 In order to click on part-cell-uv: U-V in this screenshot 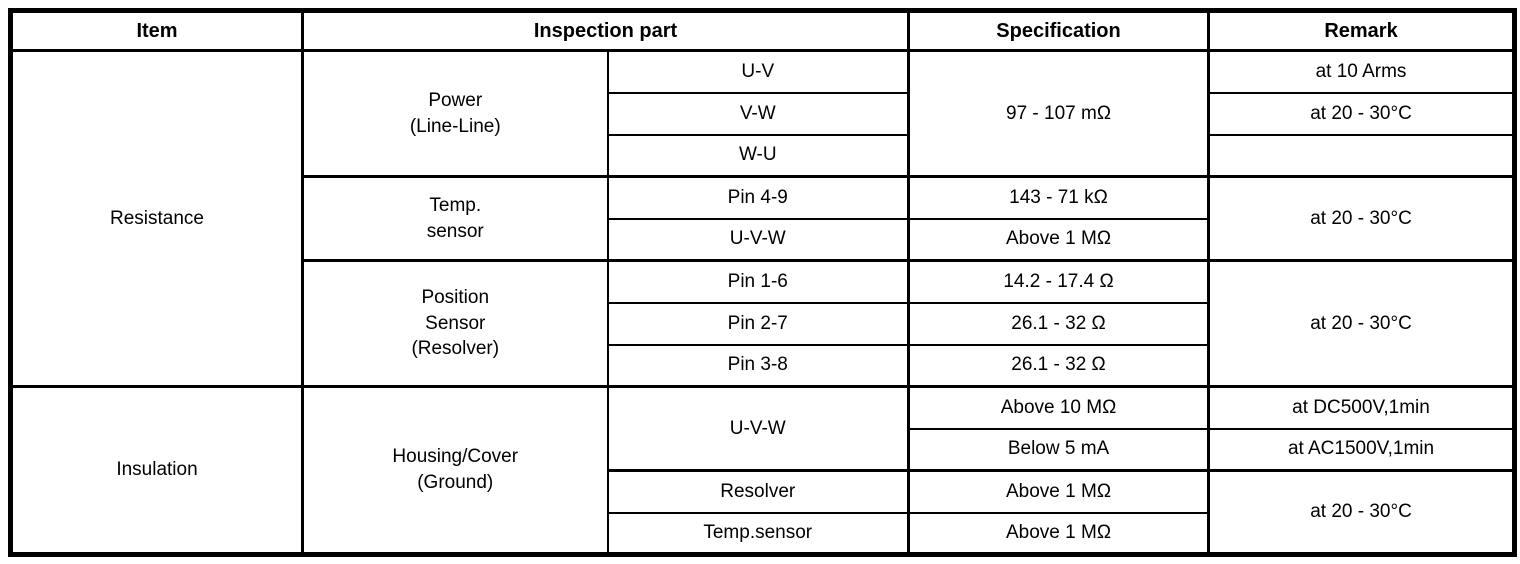, I will do `click(758, 71)`.